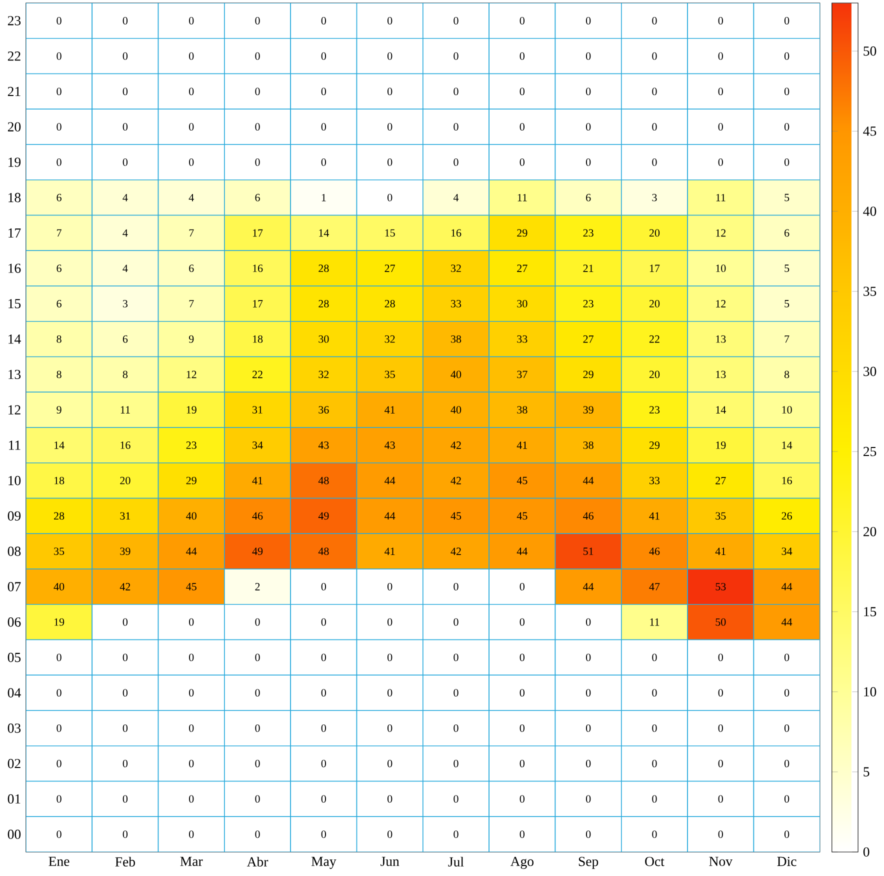 The height and width of the screenshot is (876, 884). What do you see at coordinates (655, 268) in the screenshot?
I see `data-label: 17` at bounding box center [655, 268].